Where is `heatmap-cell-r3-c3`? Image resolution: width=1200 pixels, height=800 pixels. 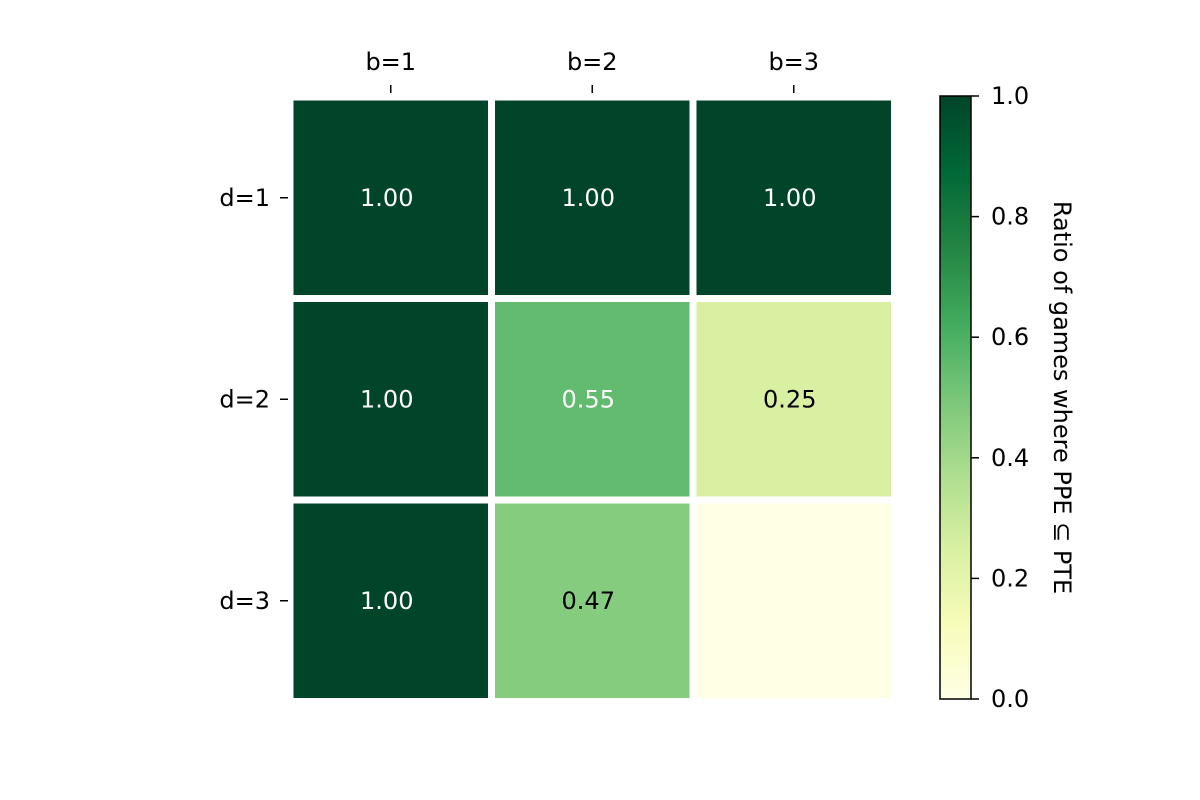 heatmap-cell-r3-c3 is located at coordinates (793, 600).